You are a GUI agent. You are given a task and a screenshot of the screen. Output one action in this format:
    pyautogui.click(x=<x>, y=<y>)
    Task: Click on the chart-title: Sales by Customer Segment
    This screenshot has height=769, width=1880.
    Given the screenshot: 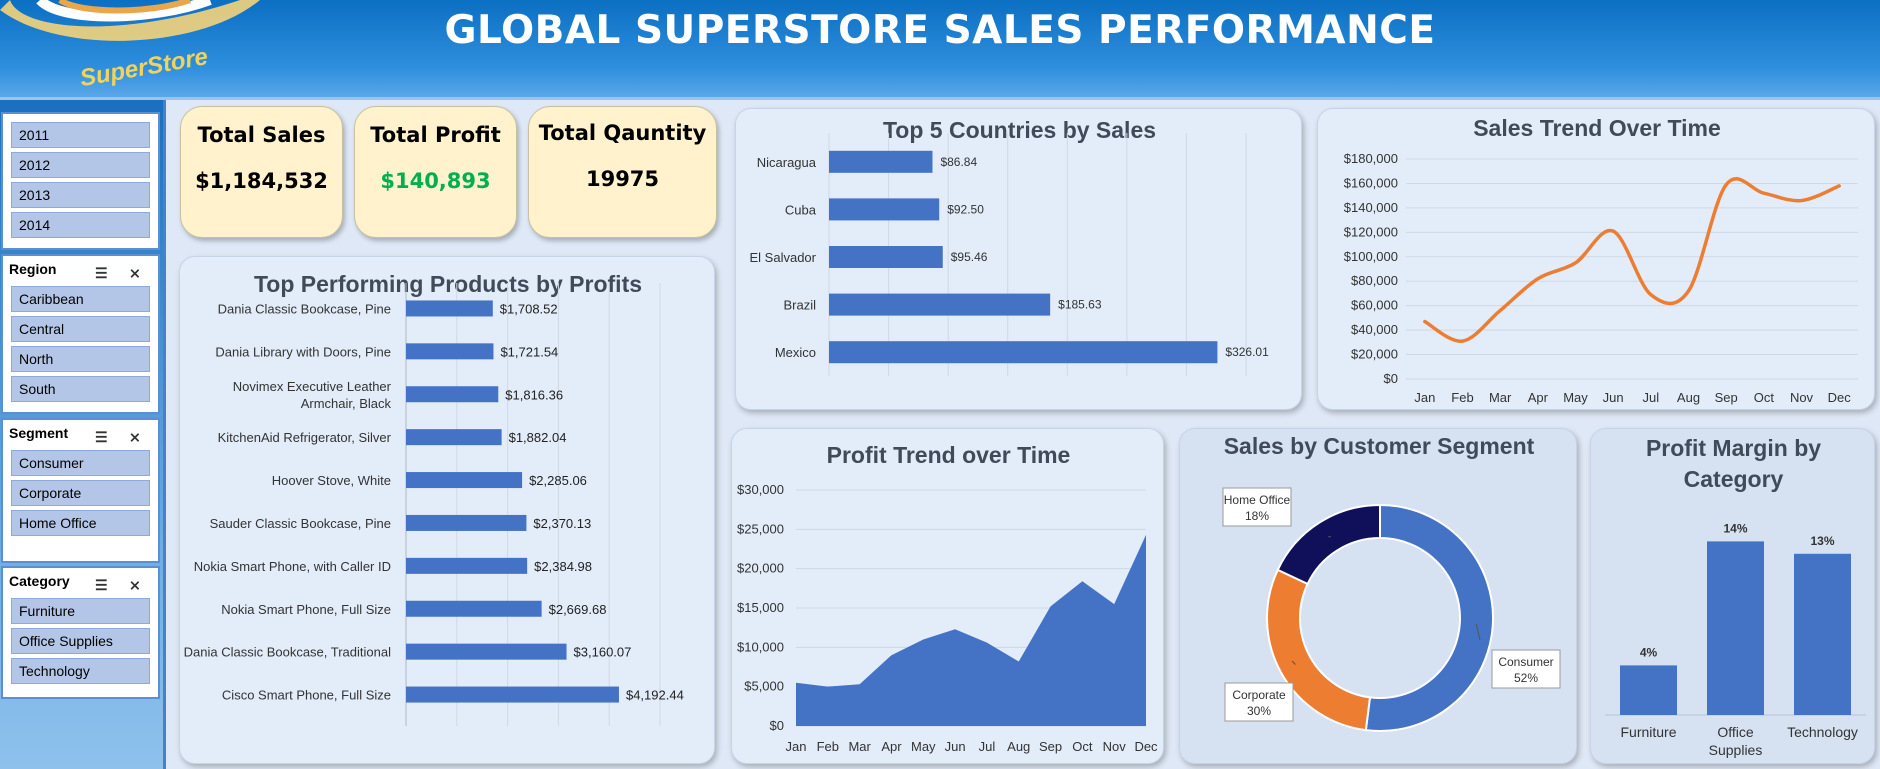 What is the action you would take?
    pyautogui.click(x=1379, y=446)
    